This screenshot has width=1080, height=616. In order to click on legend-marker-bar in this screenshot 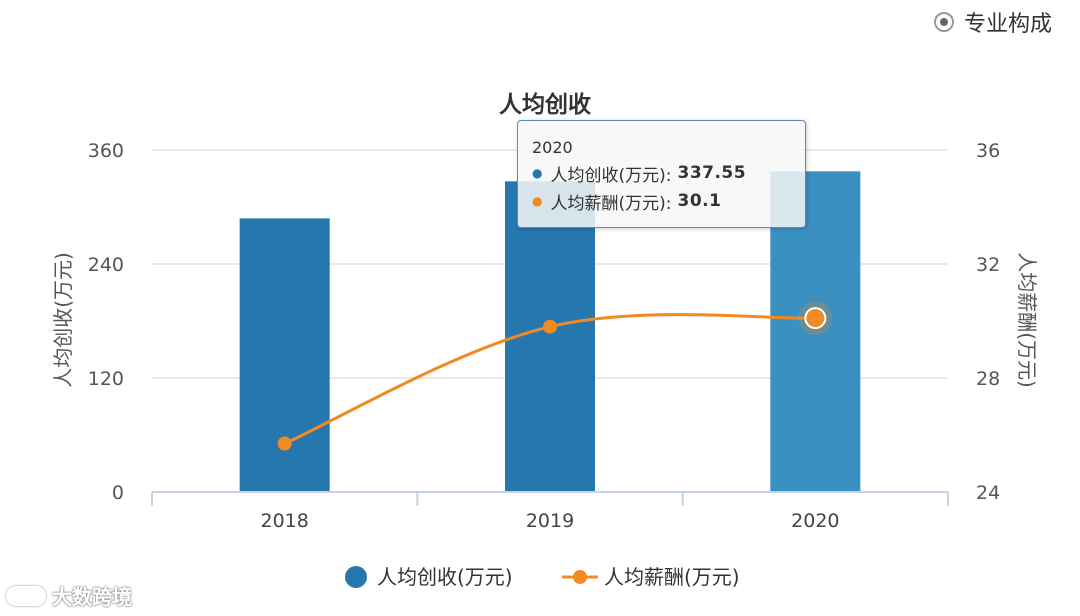, I will do `click(356, 577)`.